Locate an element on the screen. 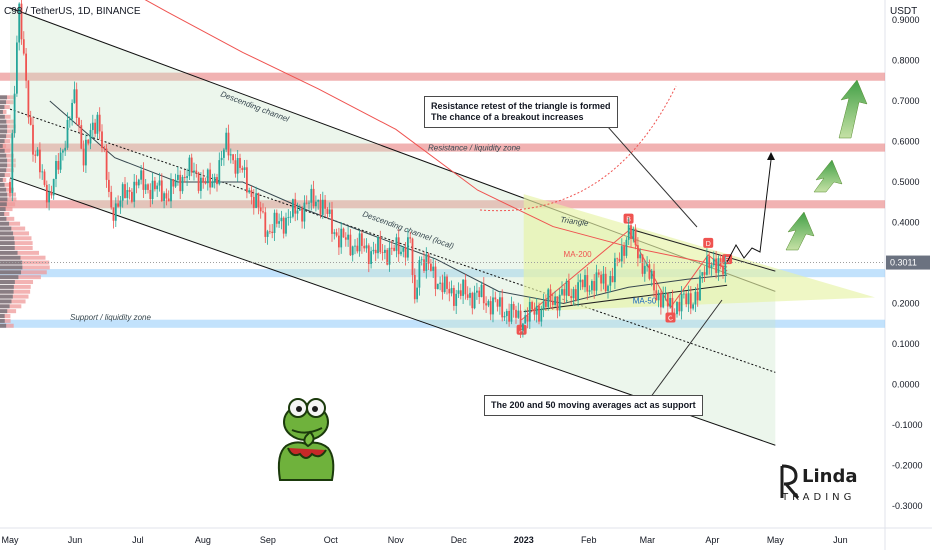  triangle-fill is located at coordinates (699, 253).